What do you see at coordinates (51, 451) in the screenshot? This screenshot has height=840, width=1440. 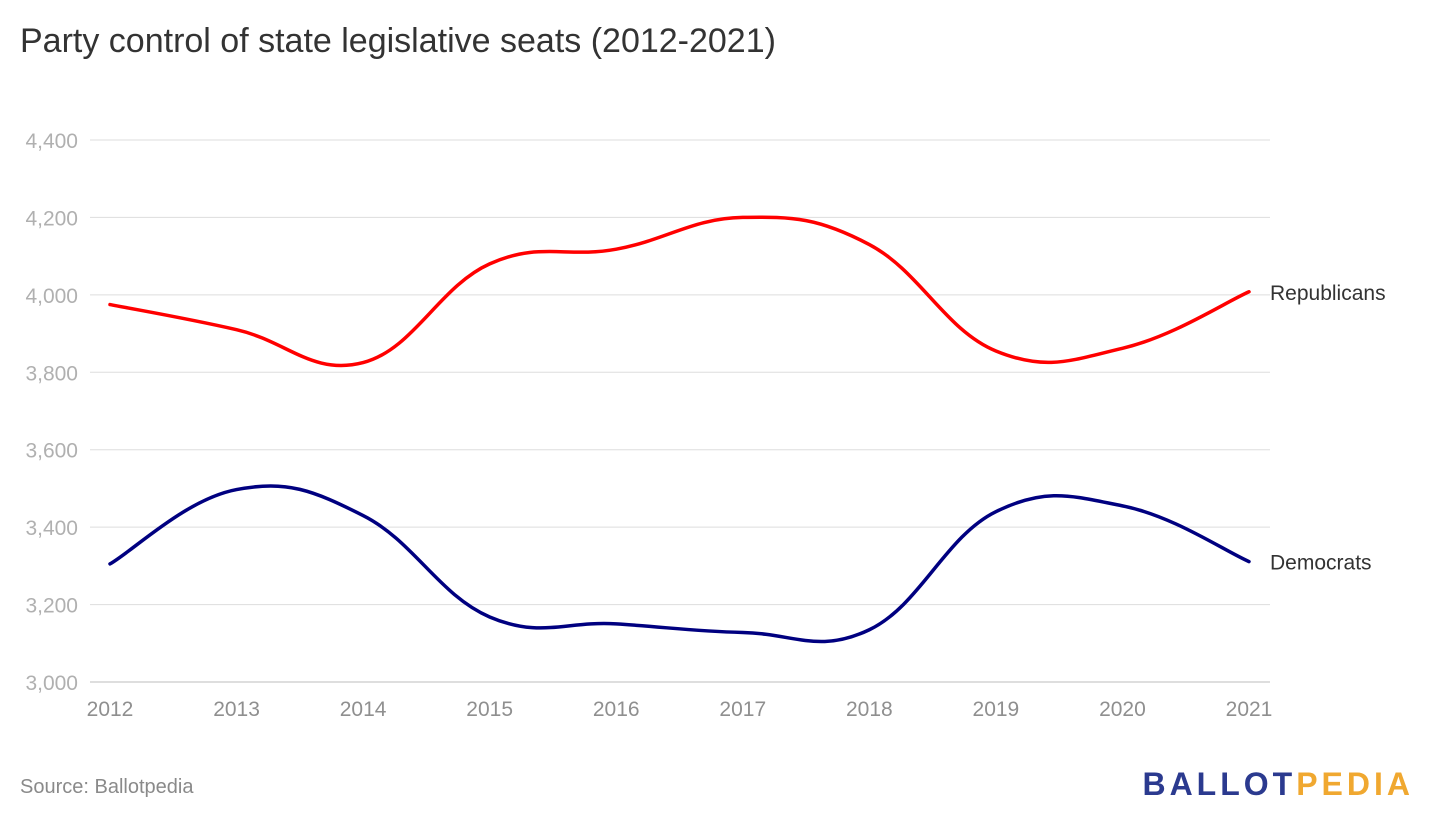 I see `y-tick-label: 3,600` at bounding box center [51, 451].